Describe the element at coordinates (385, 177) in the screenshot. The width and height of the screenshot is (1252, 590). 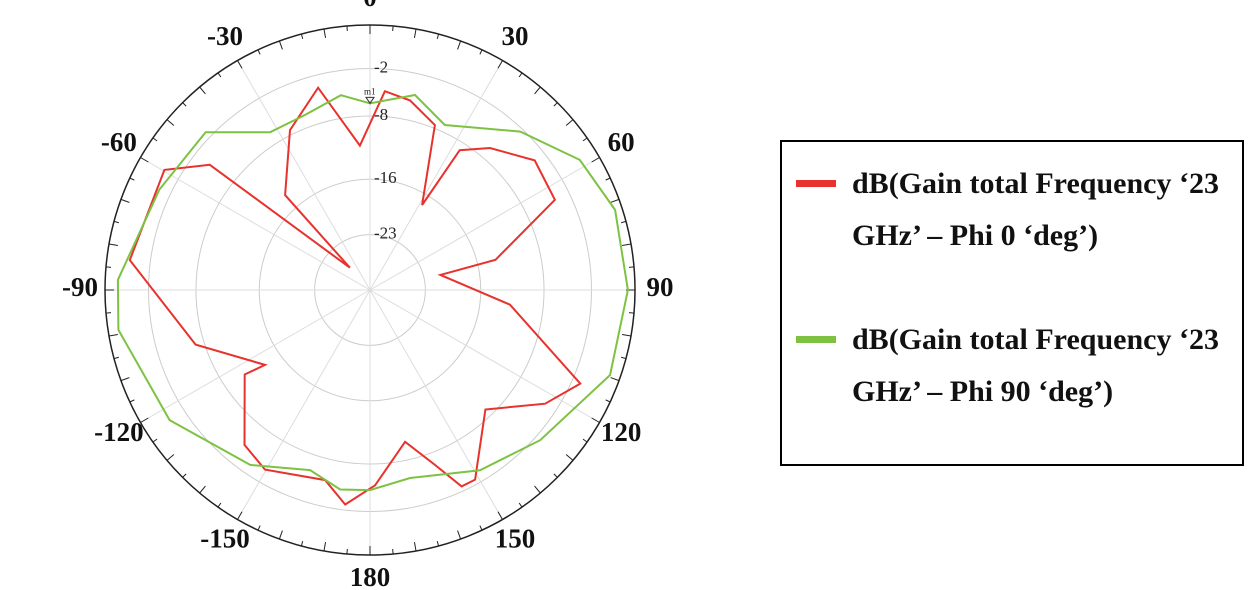
I see `radial-label: -16` at that location.